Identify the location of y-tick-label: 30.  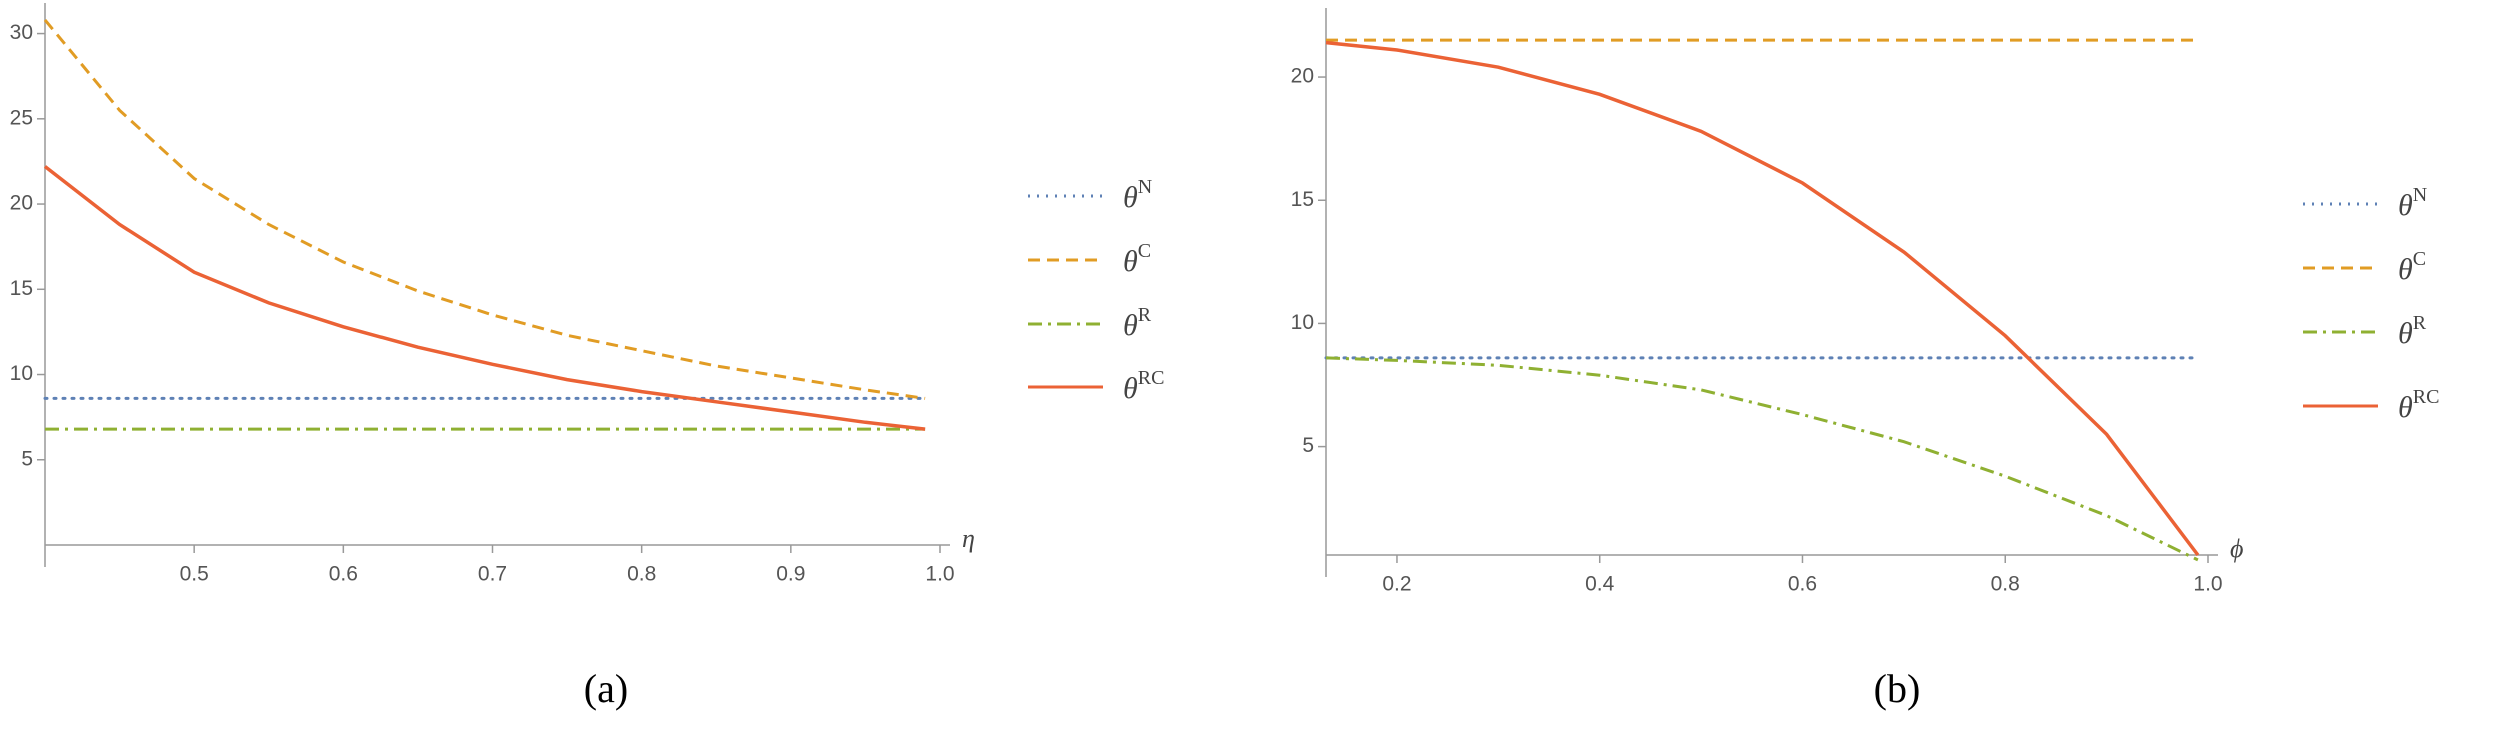
(21, 32).